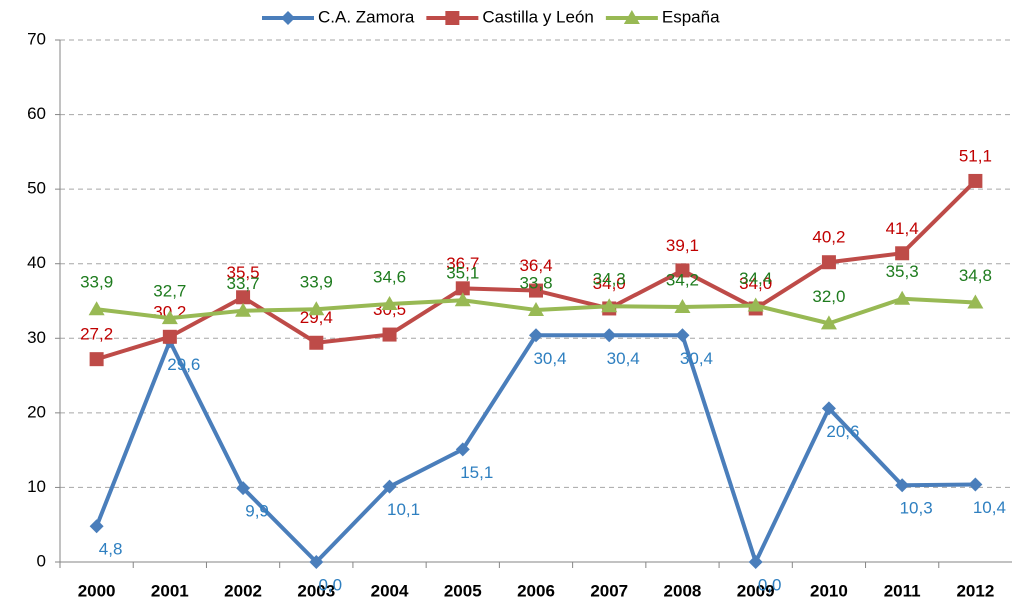  I want to click on data-label: 36,7, so click(462, 263).